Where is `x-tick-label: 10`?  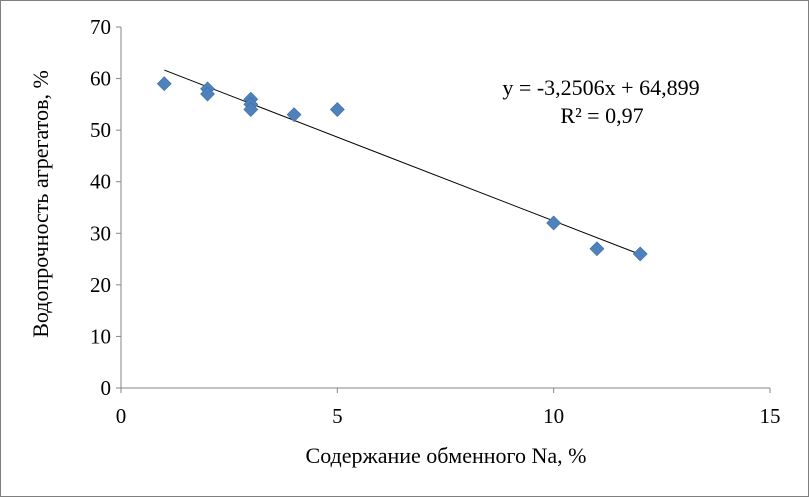
x-tick-label: 10 is located at coordinates (553, 416).